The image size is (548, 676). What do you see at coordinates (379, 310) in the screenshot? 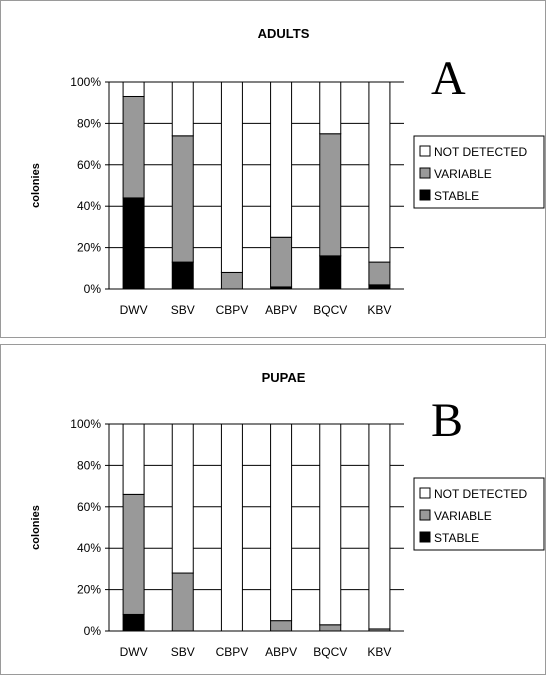
I see `adults-x-tick-label: KBV` at bounding box center [379, 310].